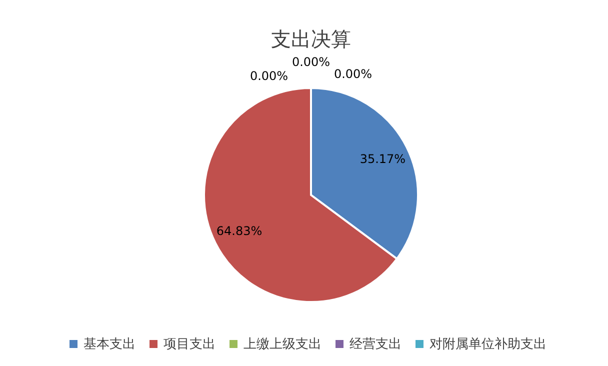  What do you see at coordinates (383, 159) in the screenshot?
I see `data-label: 35.17%` at bounding box center [383, 159].